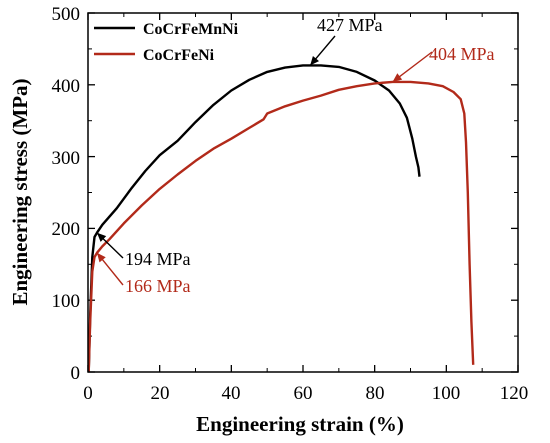 This screenshot has height=443, width=550. What do you see at coordinates (101, 237) in the screenshot?
I see `arrow-194-mpa-head` at bounding box center [101, 237].